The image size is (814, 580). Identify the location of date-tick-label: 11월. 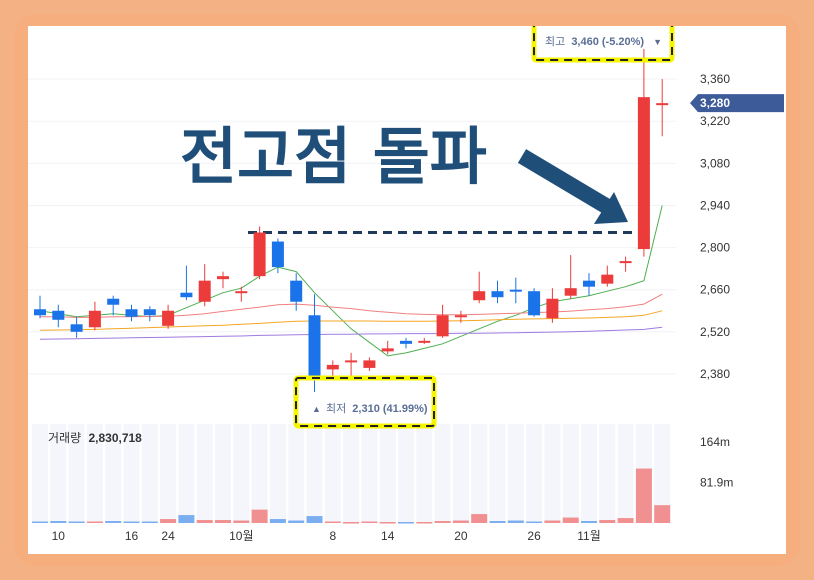
(589, 536).